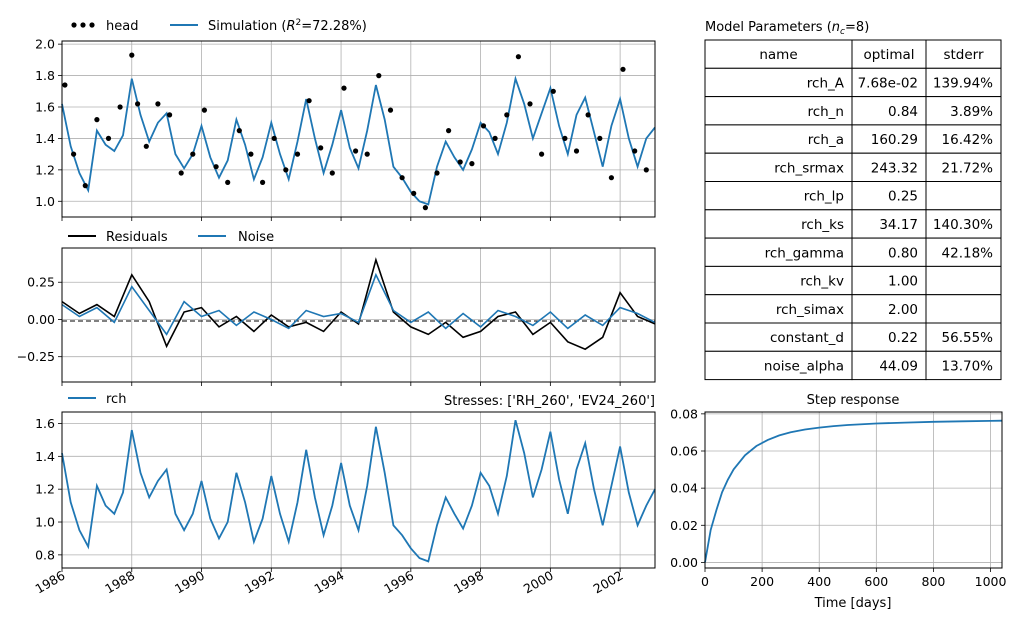 This screenshot has width=1017, height=619. I want to click on contribution-axes-frame, so click(358, 490).